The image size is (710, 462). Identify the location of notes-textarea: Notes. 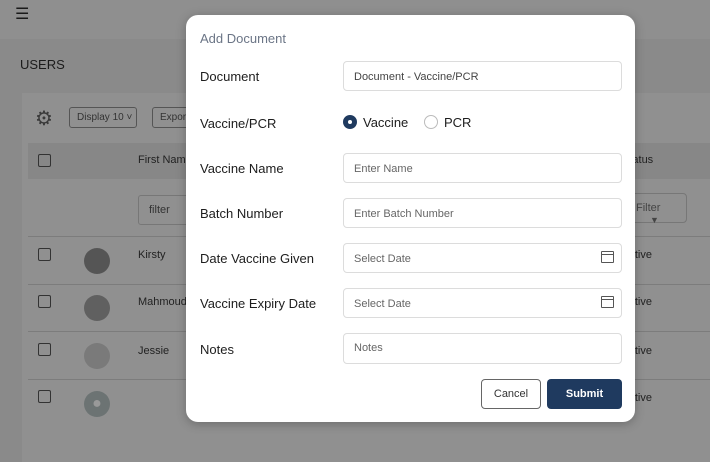
(482, 348).